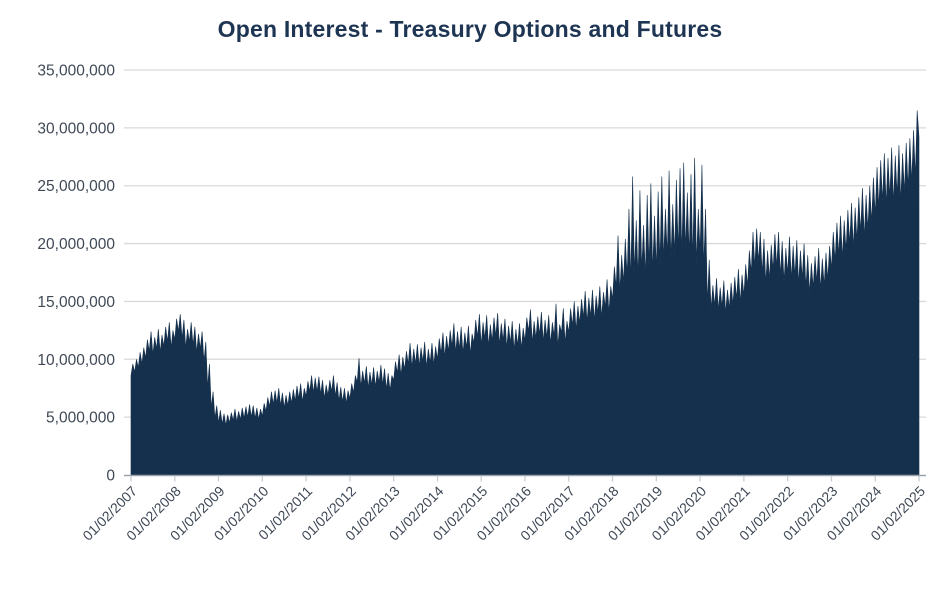  I want to click on y-tick-label: 35,000,000, so click(76, 71).